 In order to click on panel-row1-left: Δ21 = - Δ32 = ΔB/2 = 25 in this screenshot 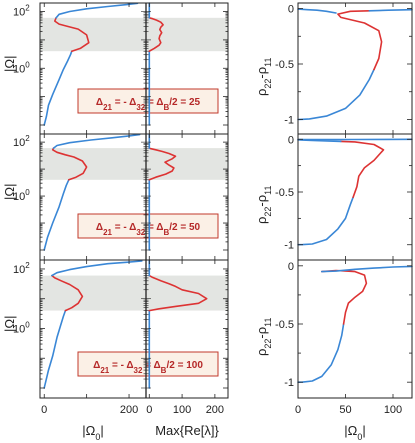, I will do `click(129, 64)`.